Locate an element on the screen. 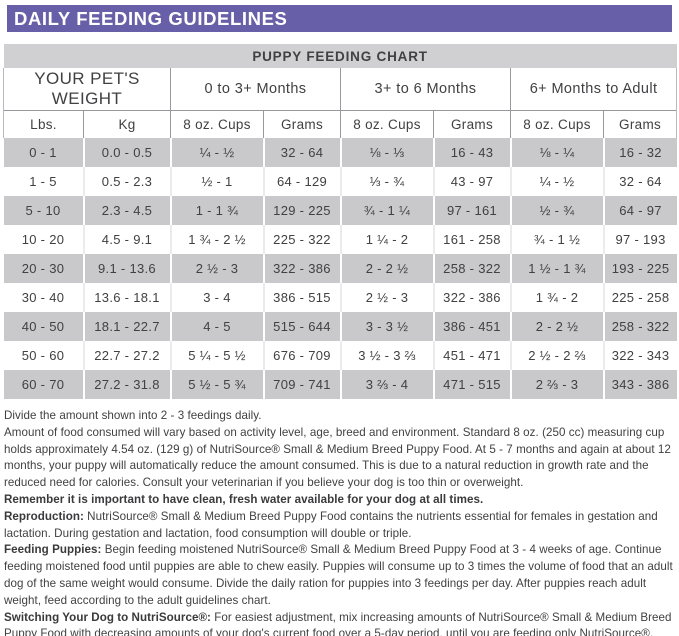 This screenshot has width=679, height=636. table-cell: 0.5 - 2.3 is located at coordinates (127, 181).